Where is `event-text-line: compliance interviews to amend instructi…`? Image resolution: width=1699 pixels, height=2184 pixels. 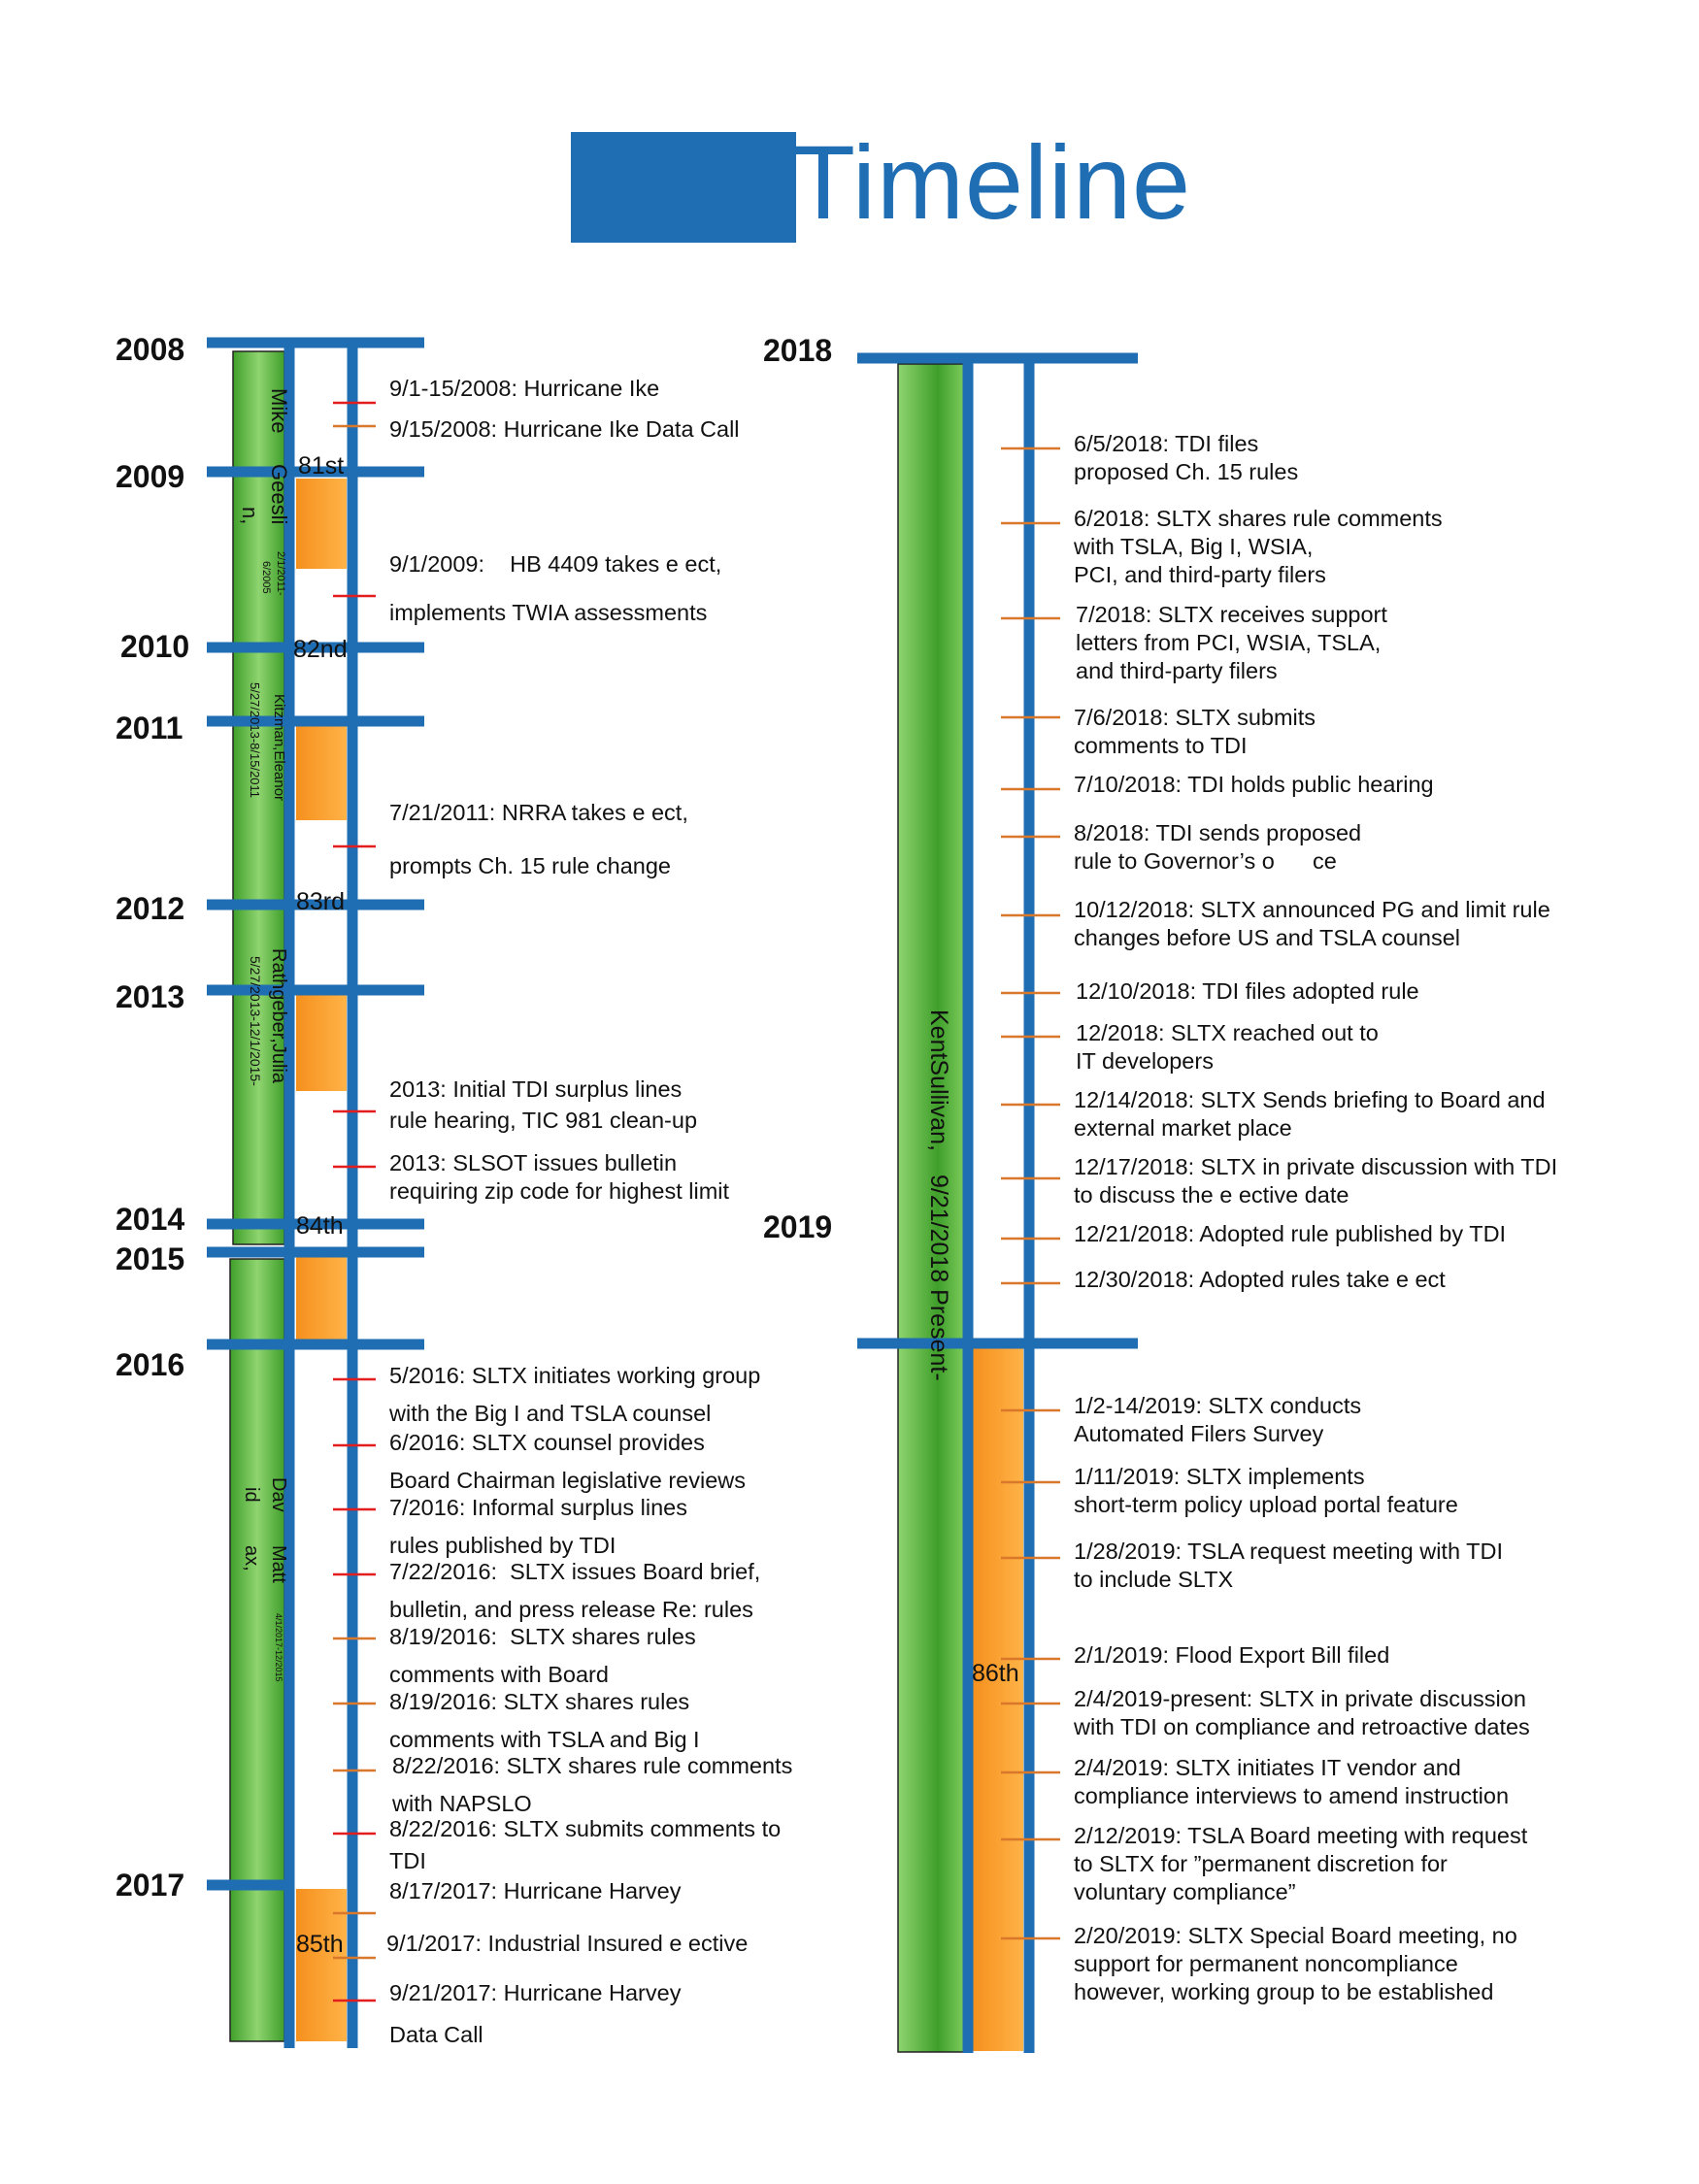 event-text-line: compliance interviews to amend instructi… is located at coordinates (1292, 1795).